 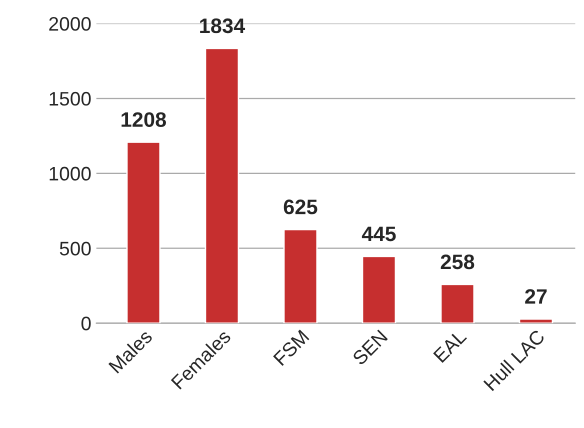 I want to click on data-label: 625, so click(x=301, y=207).